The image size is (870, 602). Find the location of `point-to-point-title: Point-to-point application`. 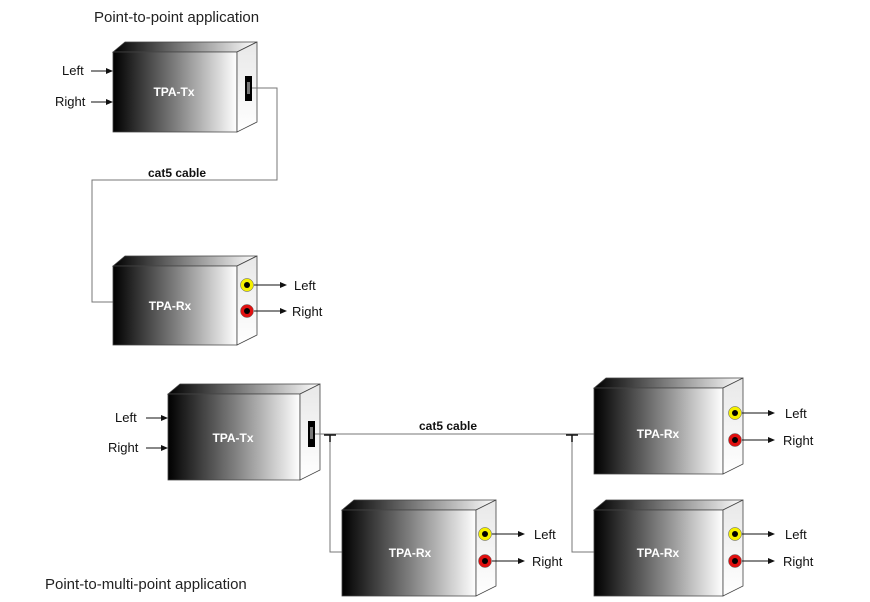

point-to-point-title: Point-to-point application is located at coordinates (176, 17).